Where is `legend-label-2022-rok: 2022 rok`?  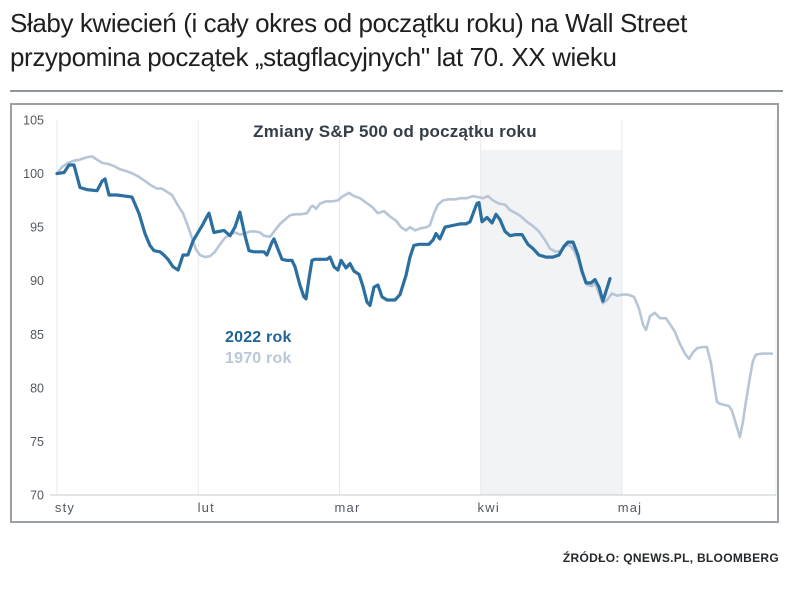 legend-label-2022-rok: 2022 rok is located at coordinates (258, 337).